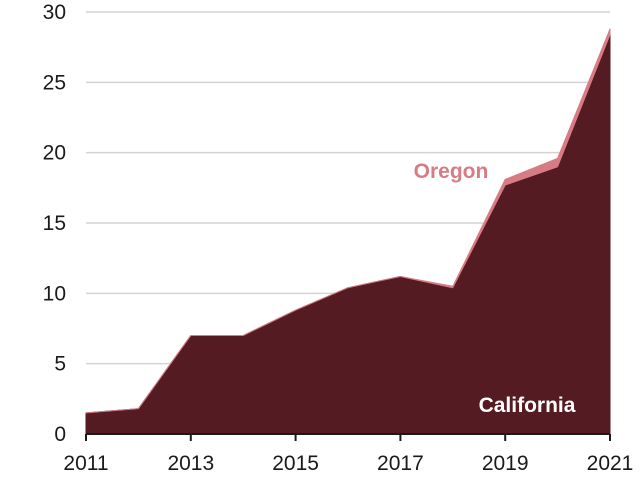  What do you see at coordinates (348, 454) in the screenshot?
I see `x-axis: 2011 2013 2015 2017 2019 2021` at bounding box center [348, 454].